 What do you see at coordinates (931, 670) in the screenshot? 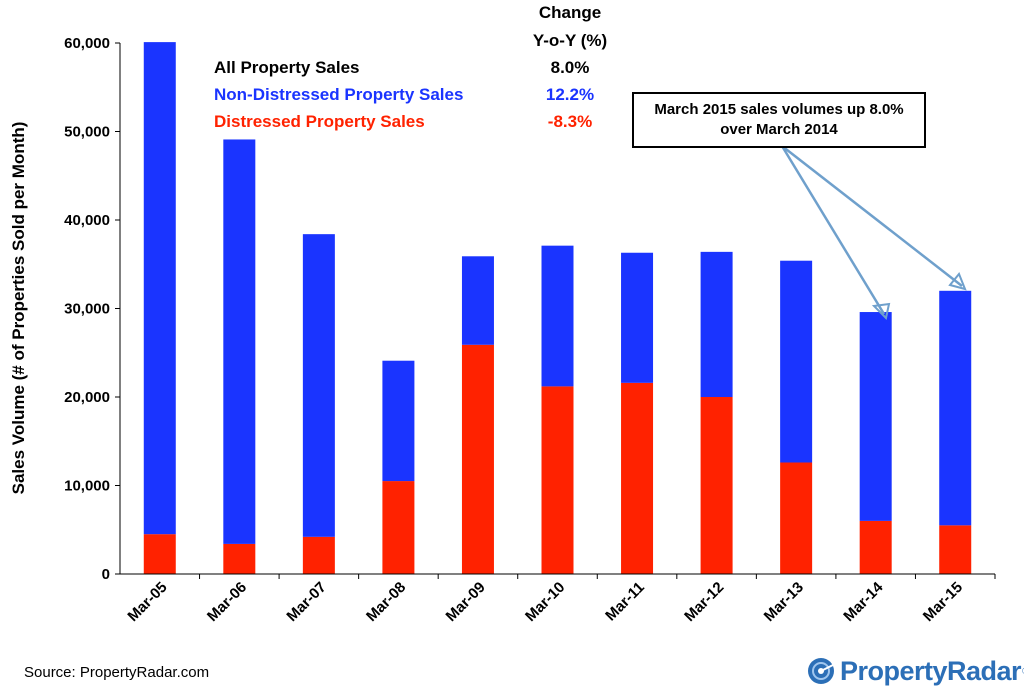
I see `logo-text: PropertyRadar` at bounding box center [931, 670].